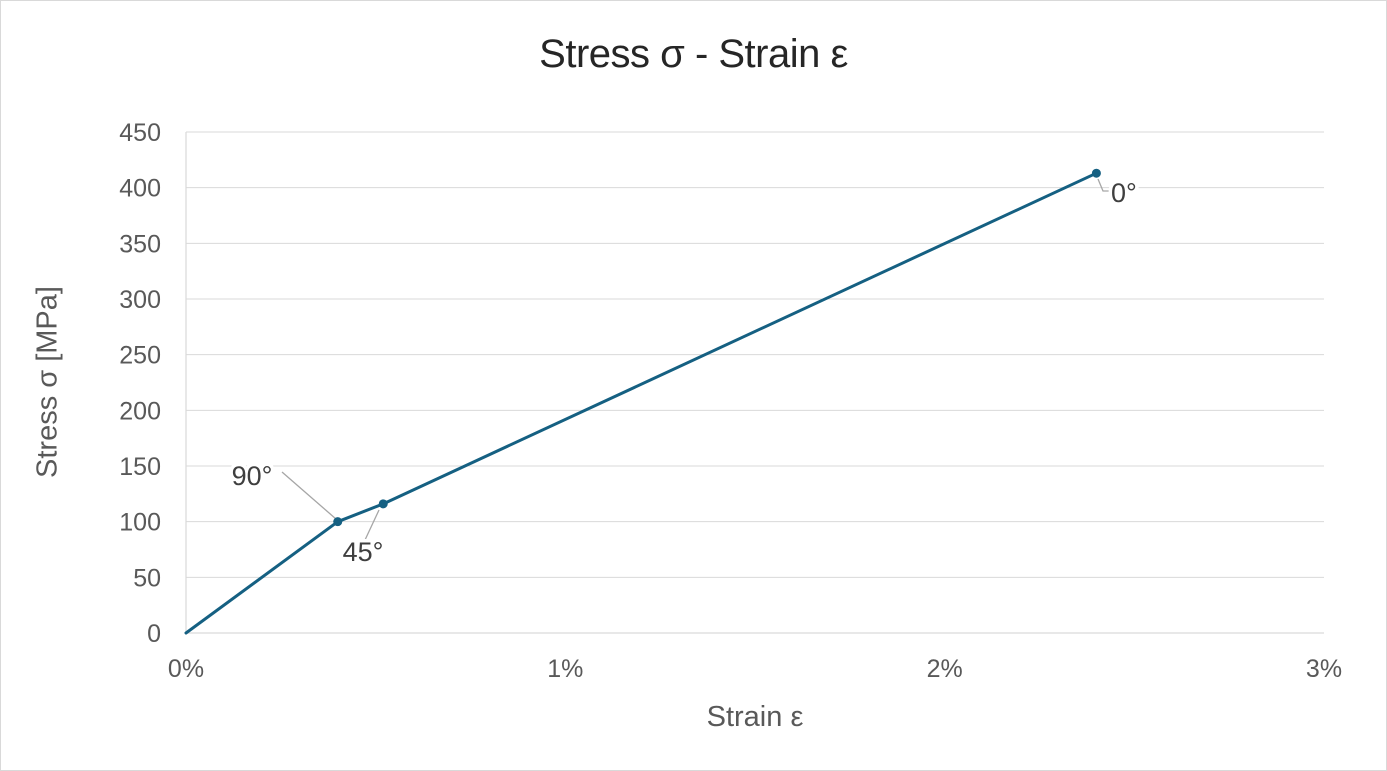 The image size is (1387, 771). What do you see at coordinates (140, 189) in the screenshot?
I see `y-tick-label: 400` at bounding box center [140, 189].